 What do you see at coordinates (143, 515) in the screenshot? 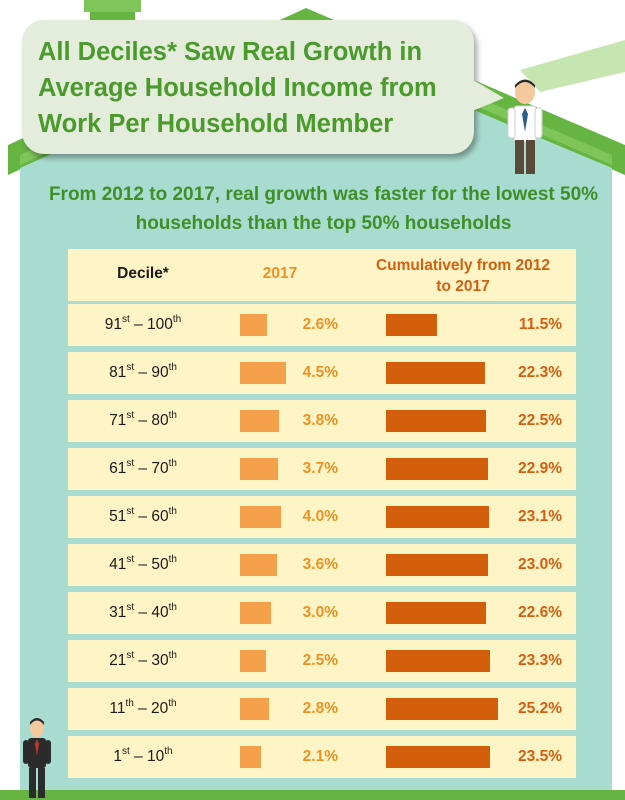
I see `decile-label: 51st – 60th` at bounding box center [143, 515].